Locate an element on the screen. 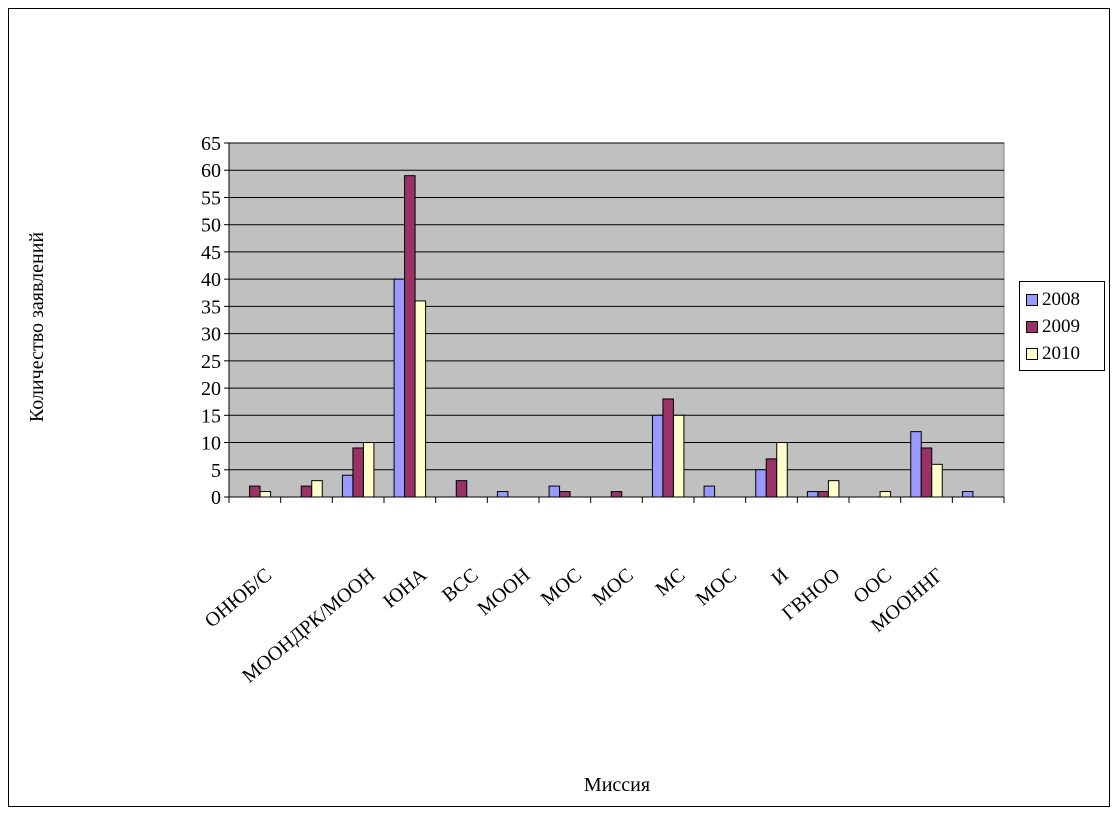 The image size is (1118, 815). y-tick-label: 60 is located at coordinates (211, 171).